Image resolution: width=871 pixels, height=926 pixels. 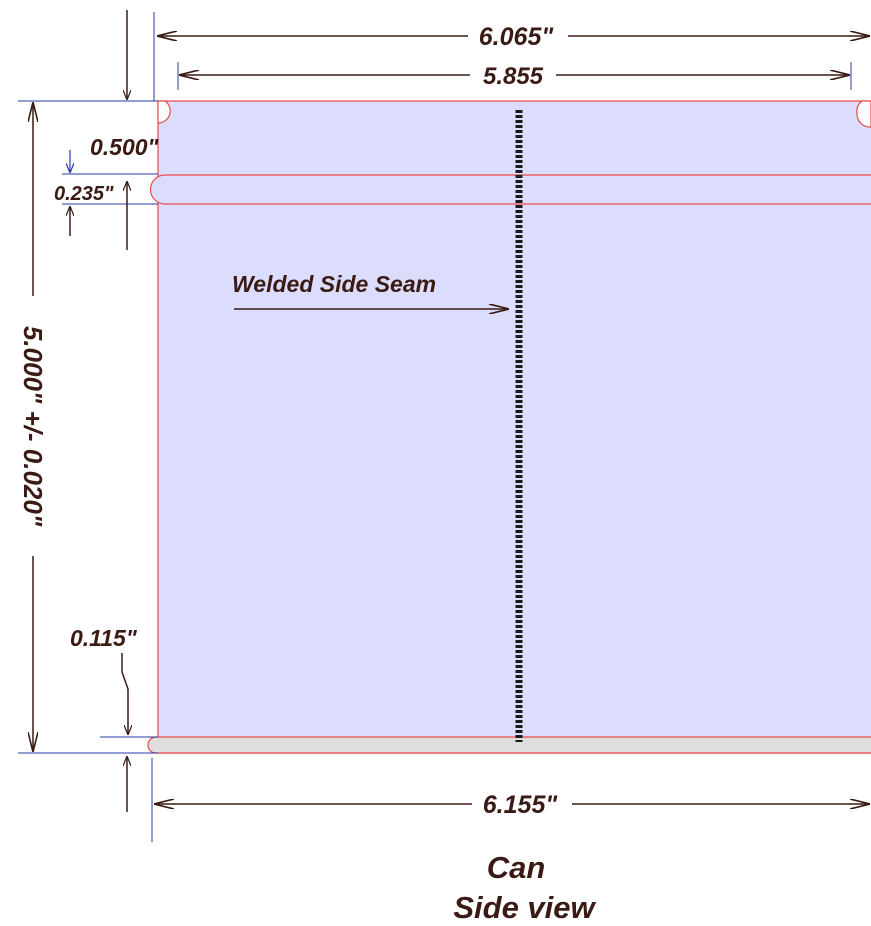 I want to click on bg-outer-width, so click(x=518, y=36).